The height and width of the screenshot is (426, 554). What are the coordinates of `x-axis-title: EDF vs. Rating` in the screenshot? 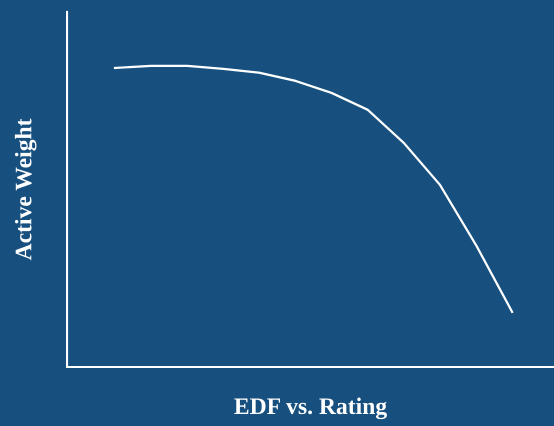 It's located at (310, 409).